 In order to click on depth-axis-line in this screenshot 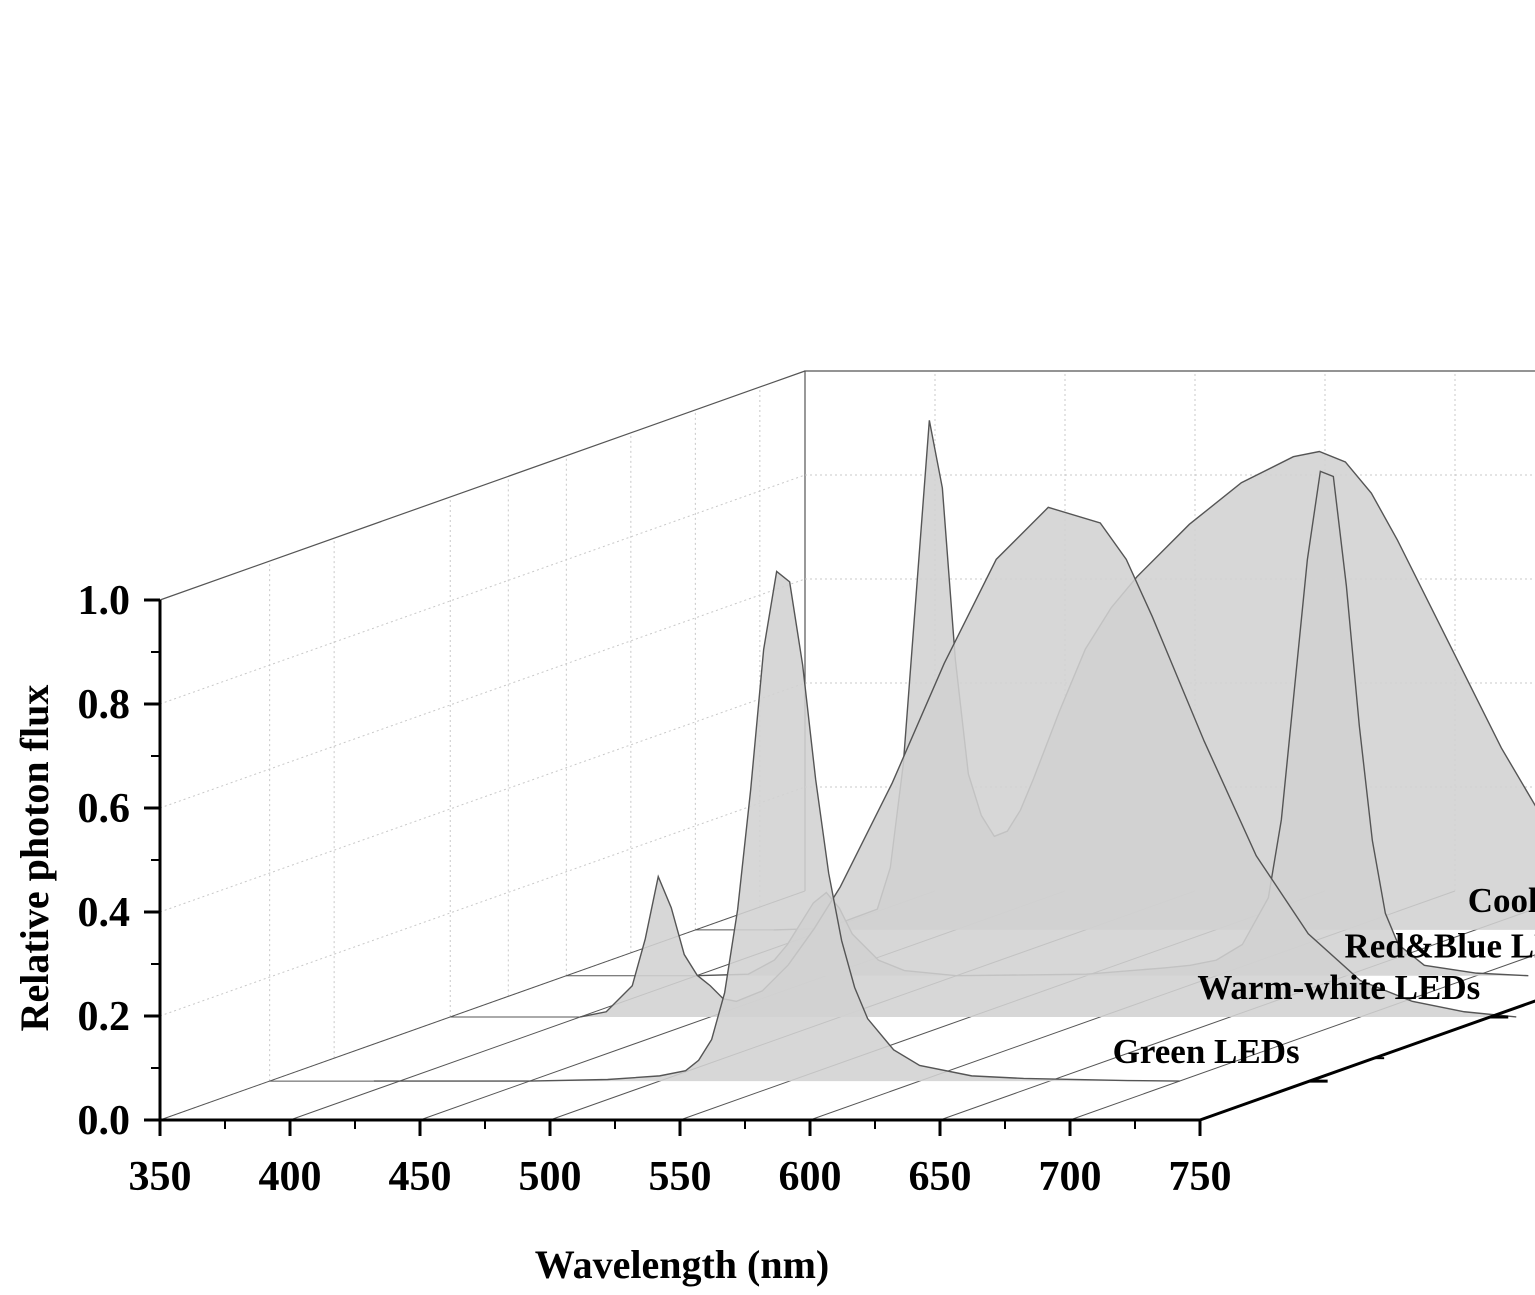, I will do `click(1367, 1060)`.